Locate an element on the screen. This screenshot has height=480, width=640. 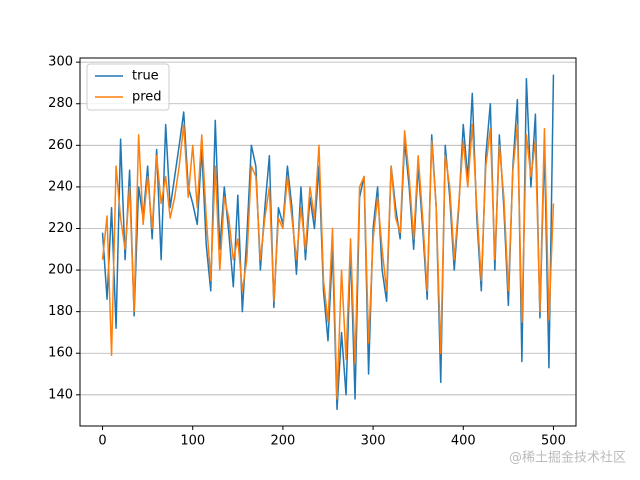
y-tick-label: 180 is located at coordinates (60, 311).